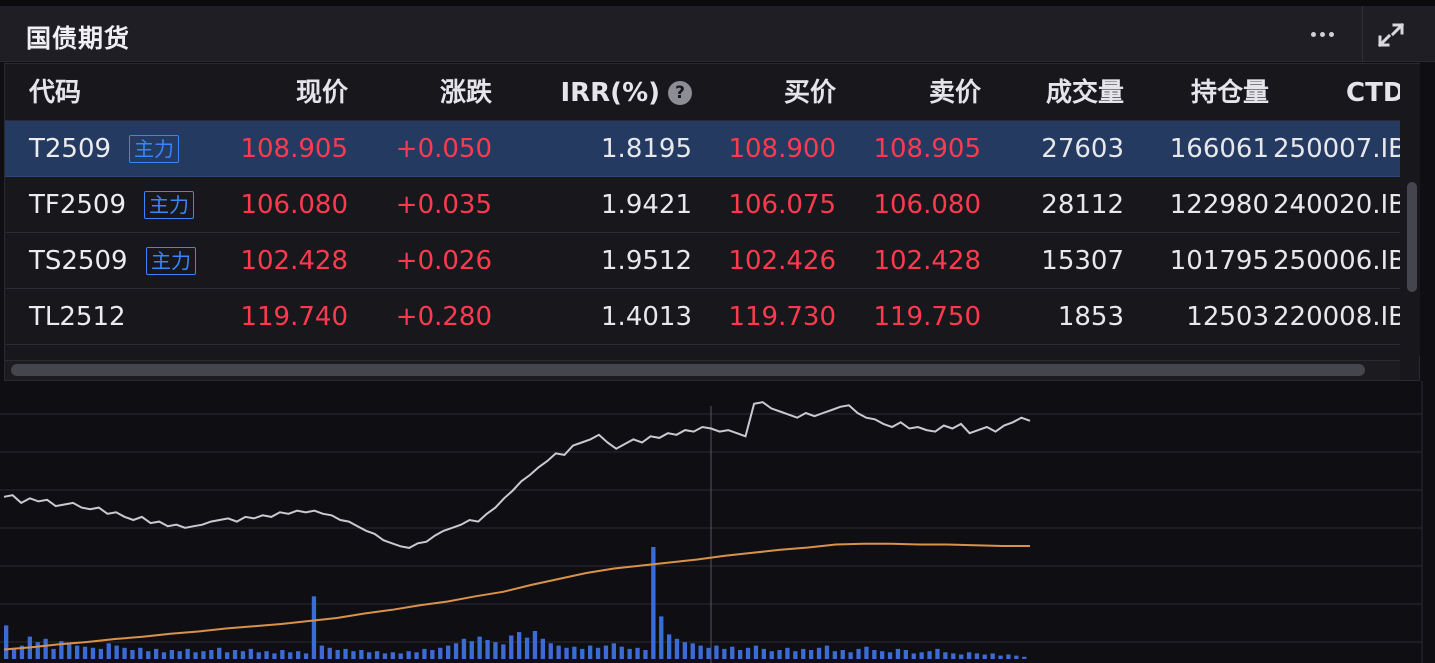  Describe the element at coordinates (610, 93) in the screenshot. I see `header-irr-label: IRR(%)` at that location.